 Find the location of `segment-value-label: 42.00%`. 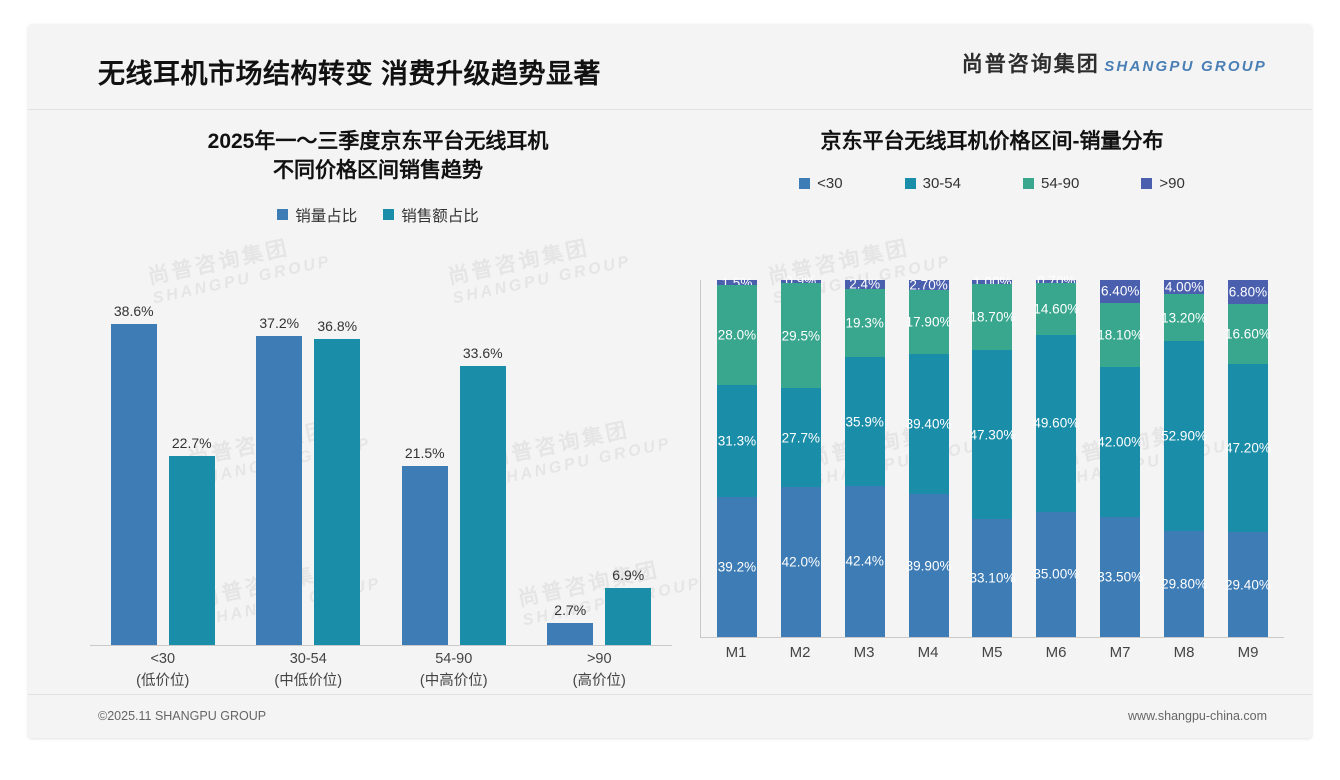

segment-value-label: 42.00% is located at coordinates (1120, 442).